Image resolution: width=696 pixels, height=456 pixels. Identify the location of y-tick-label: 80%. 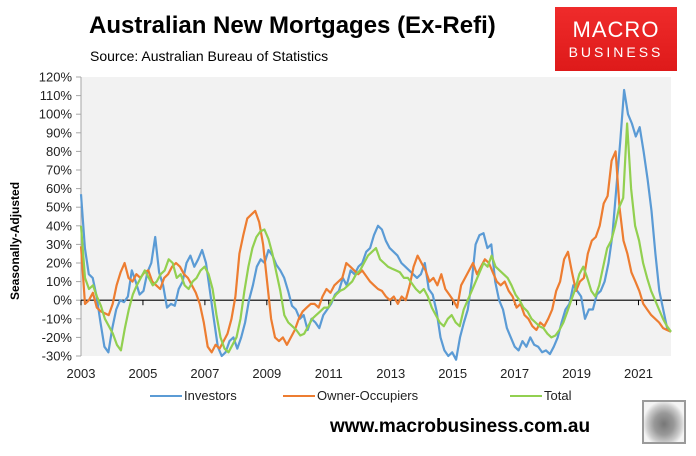
(59, 151).